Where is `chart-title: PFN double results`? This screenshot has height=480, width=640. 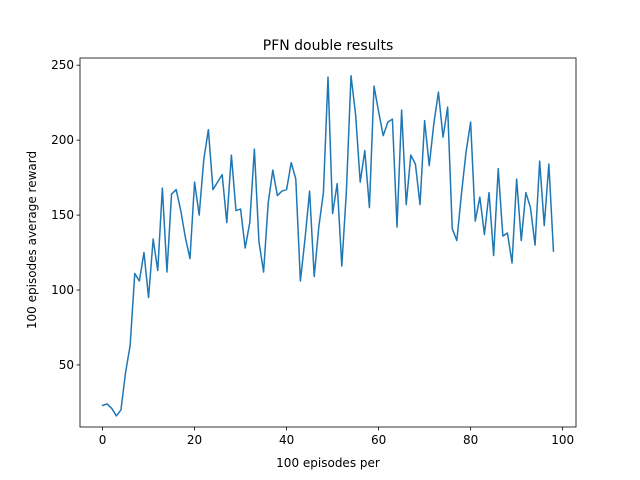 chart-title: PFN double results is located at coordinates (328, 46).